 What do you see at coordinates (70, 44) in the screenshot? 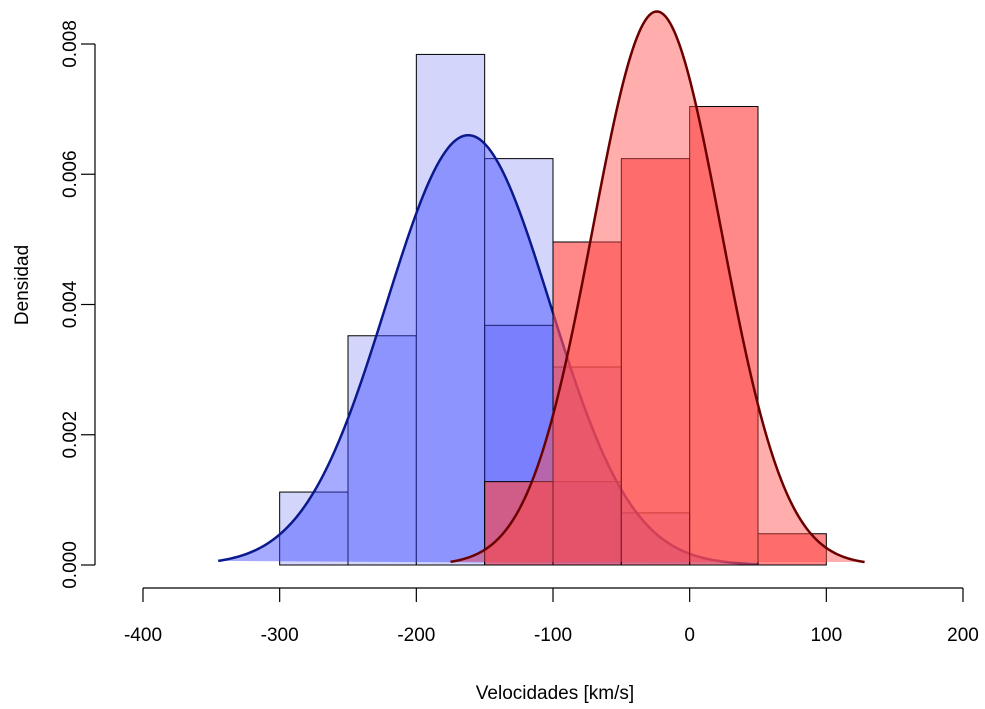
I see `y-tick-label: 0.008` at bounding box center [70, 44].